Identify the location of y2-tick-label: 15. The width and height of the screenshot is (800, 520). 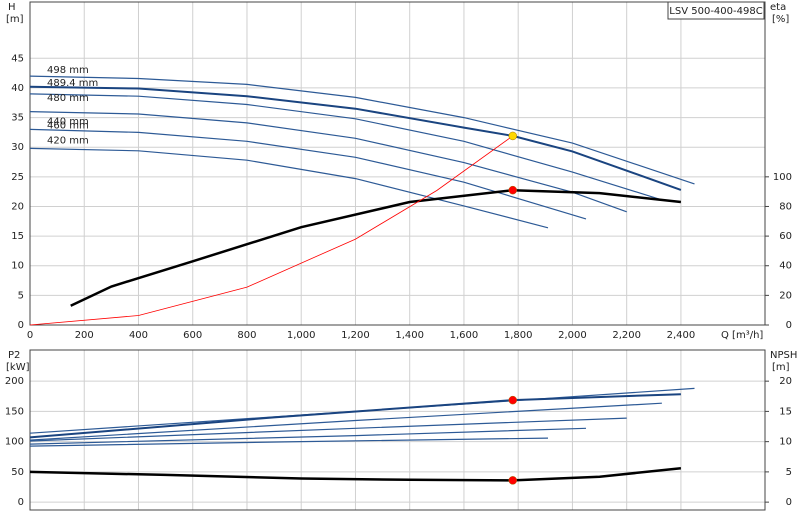
(785, 411).